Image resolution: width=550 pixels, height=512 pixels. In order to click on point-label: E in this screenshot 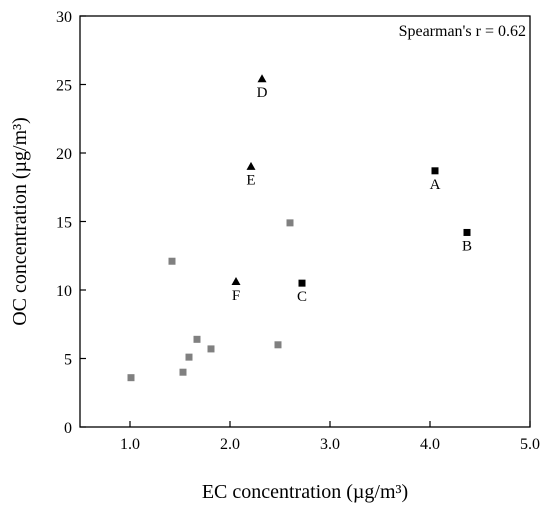, I will do `click(250, 181)`.